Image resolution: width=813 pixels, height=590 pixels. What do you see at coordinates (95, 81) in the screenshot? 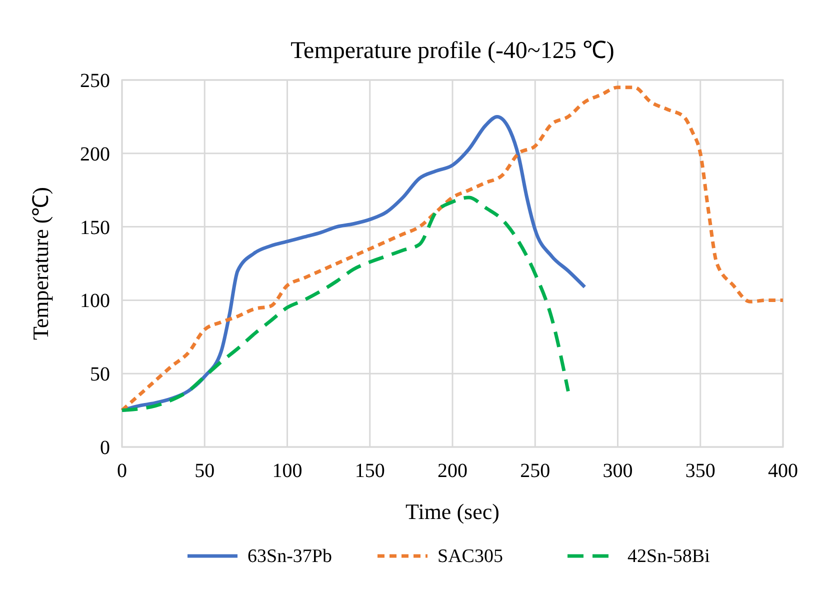
I see `y-tick-label: 250` at bounding box center [95, 81].